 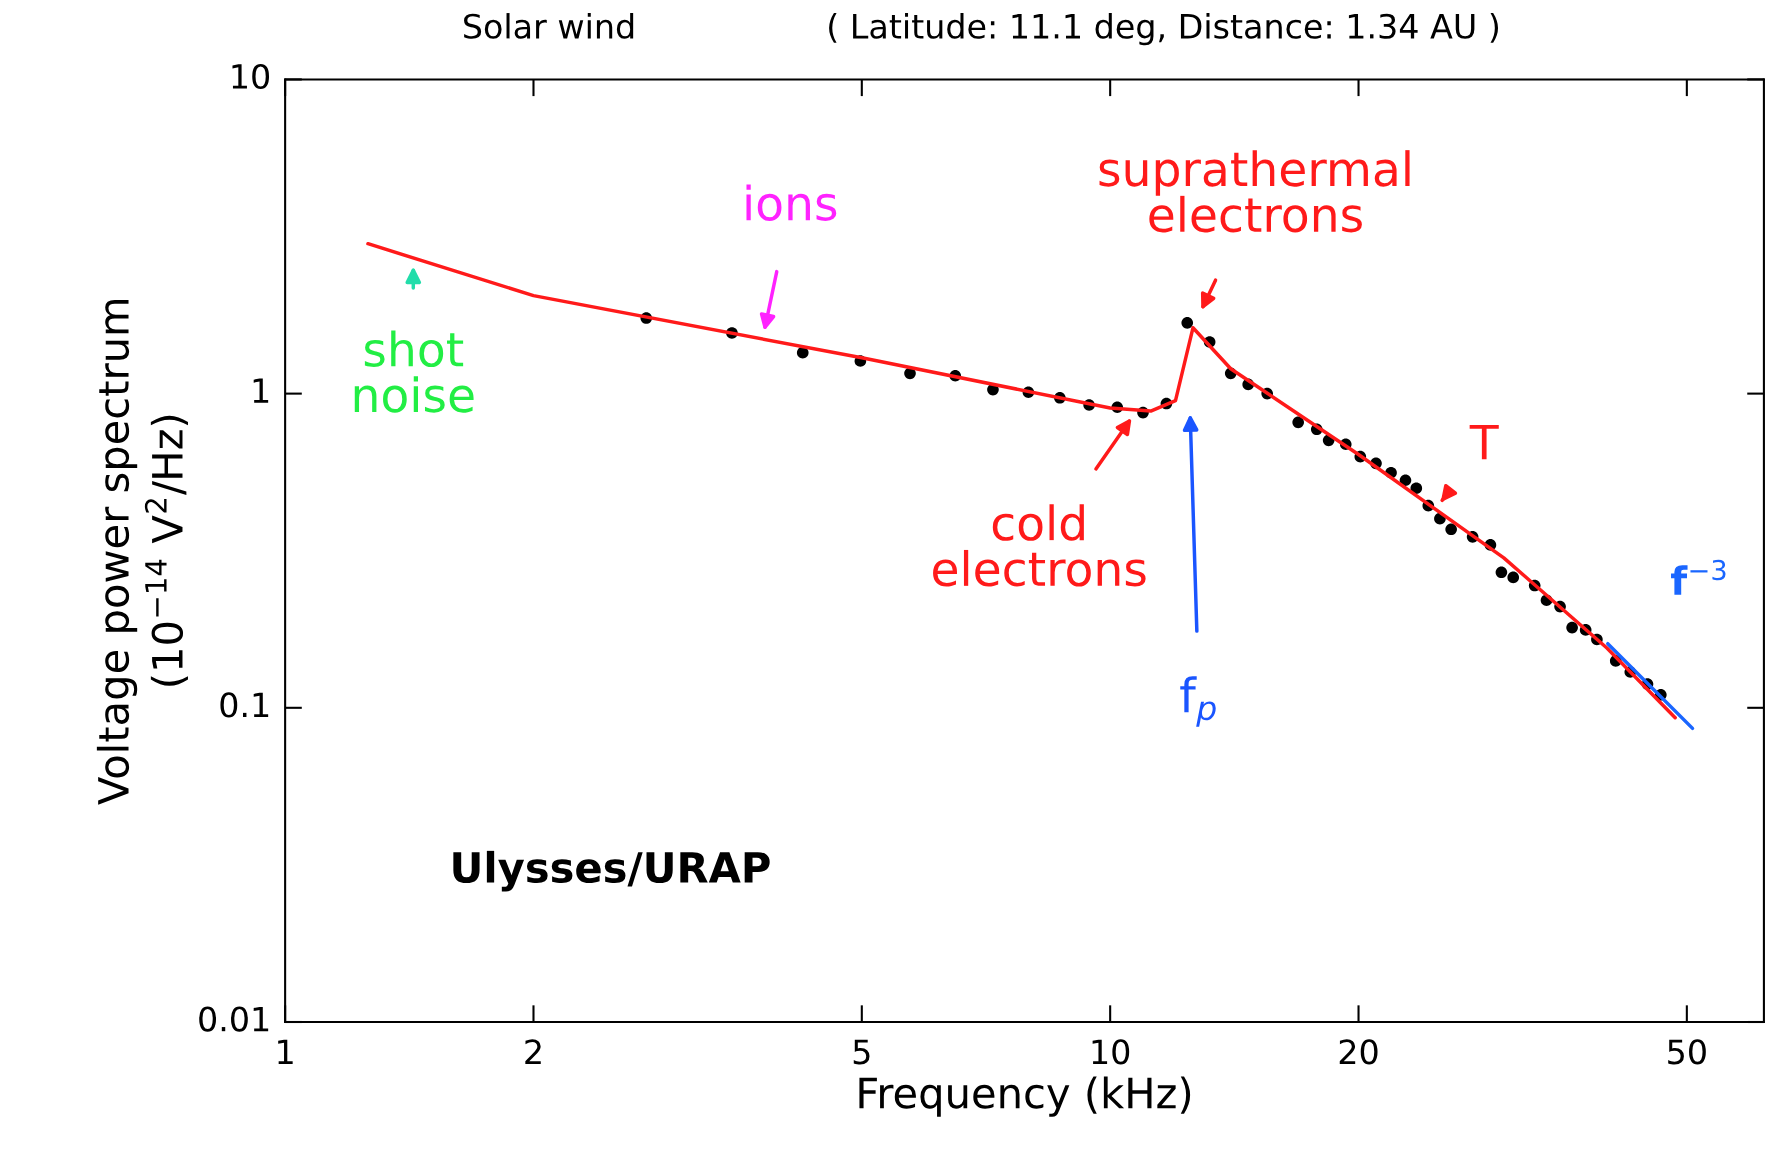 I want to click on x-tick-label: 50, so click(x=1687, y=1052).